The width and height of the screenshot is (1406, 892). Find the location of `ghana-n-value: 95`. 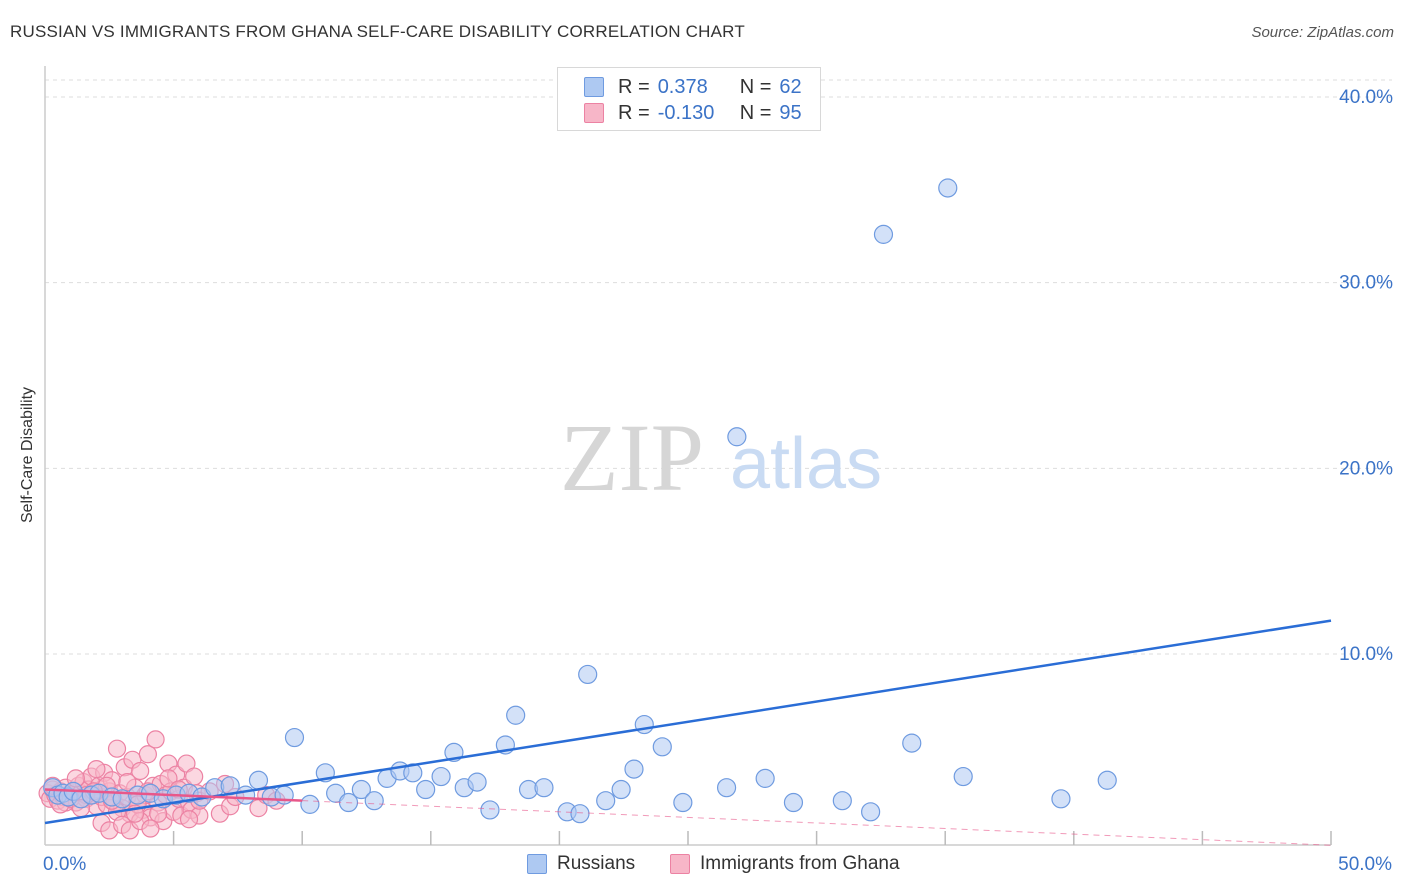

ghana-n-value: 95 is located at coordinates (790, 112).